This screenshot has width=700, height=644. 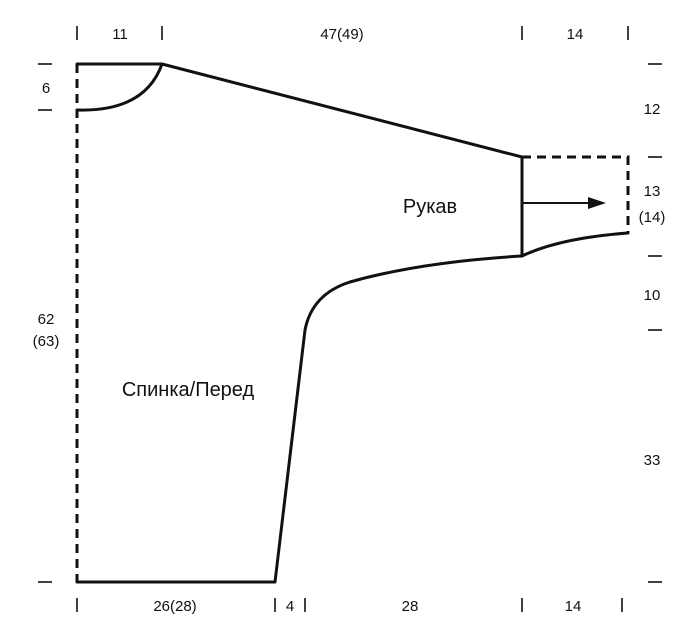 What do you see at coordinates (174, 606) in the screenshot?
I see `bottom-dim-hem-half: 26(28)` at bounding box center [174, 606].